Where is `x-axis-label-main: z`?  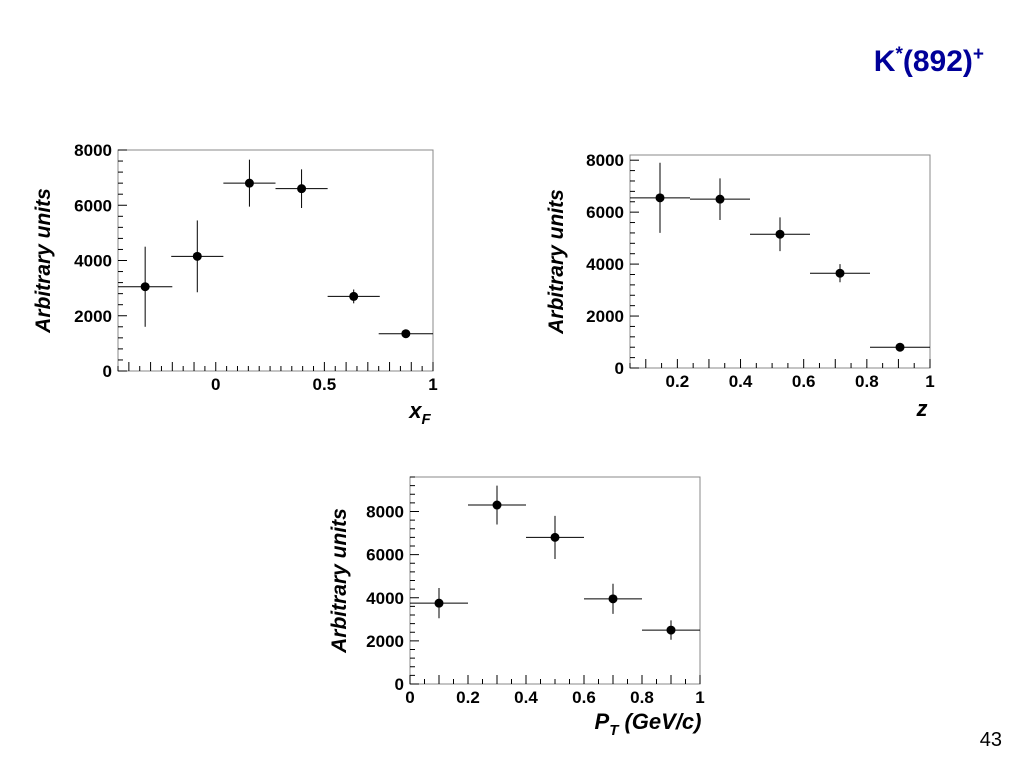 x-axis-label-main: z is located at coordinates (922, 408).